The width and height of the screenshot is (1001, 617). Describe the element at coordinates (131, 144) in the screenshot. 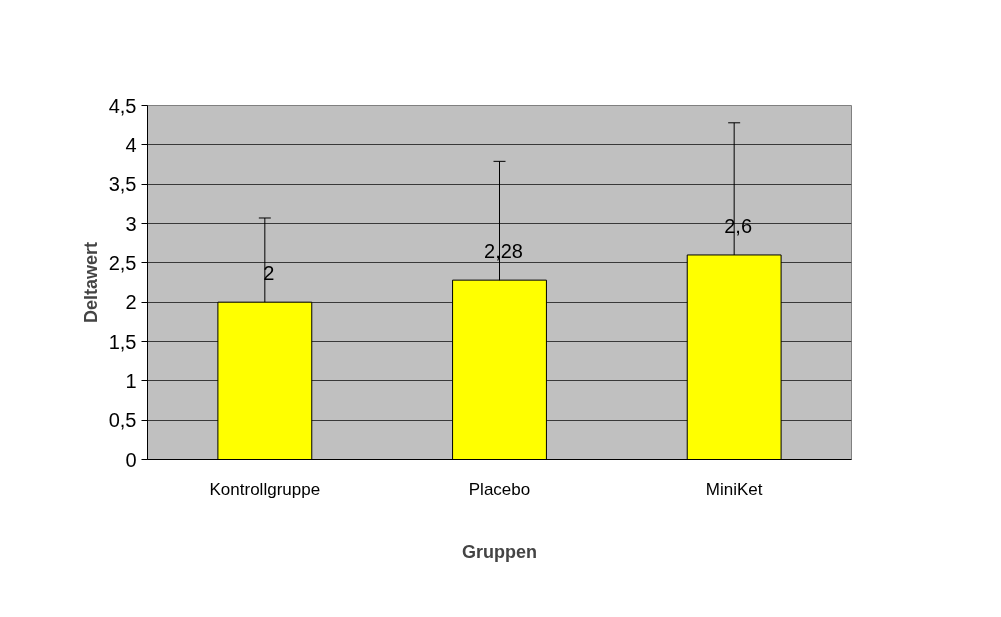

I see `y-tick-label: 4` at that location.